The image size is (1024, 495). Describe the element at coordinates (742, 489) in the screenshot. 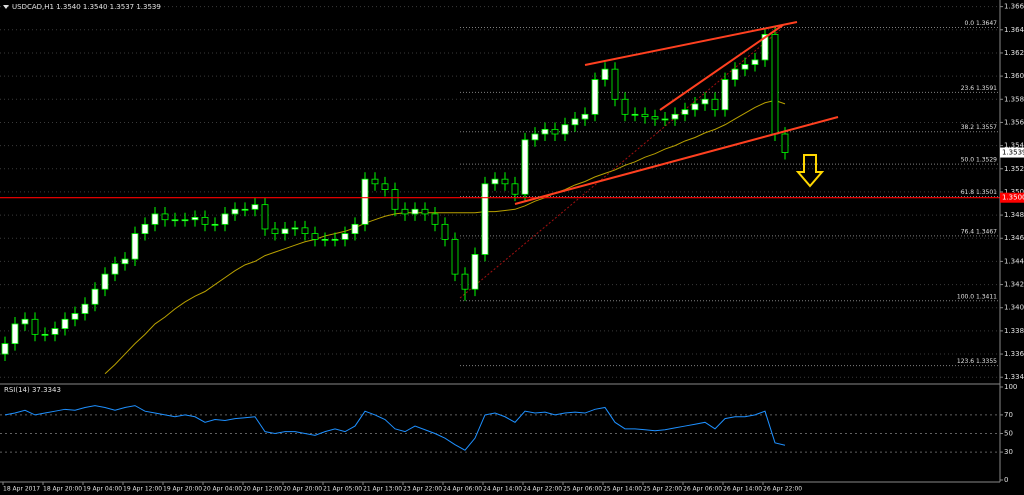

I see `x-tick-label: 26 Apr 14:00` at that location.